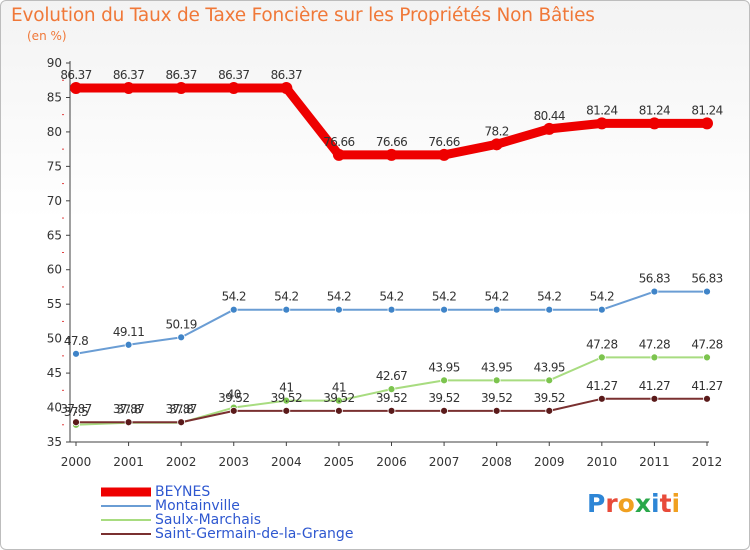 The image size is (750, 550). I want to click on data-label-2: 47.28, so click(654, 344).